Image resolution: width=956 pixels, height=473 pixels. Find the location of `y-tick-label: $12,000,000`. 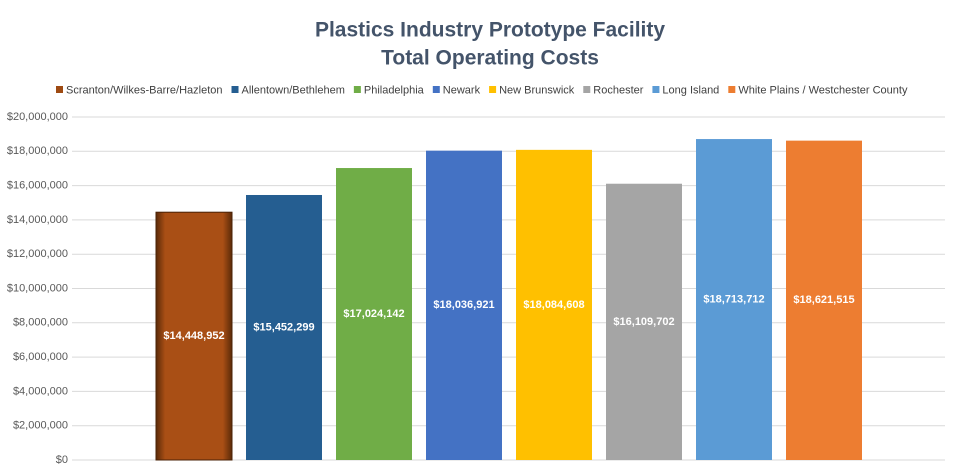

y-tick-label: $12,000,000 is located at coordinates (37, 254).